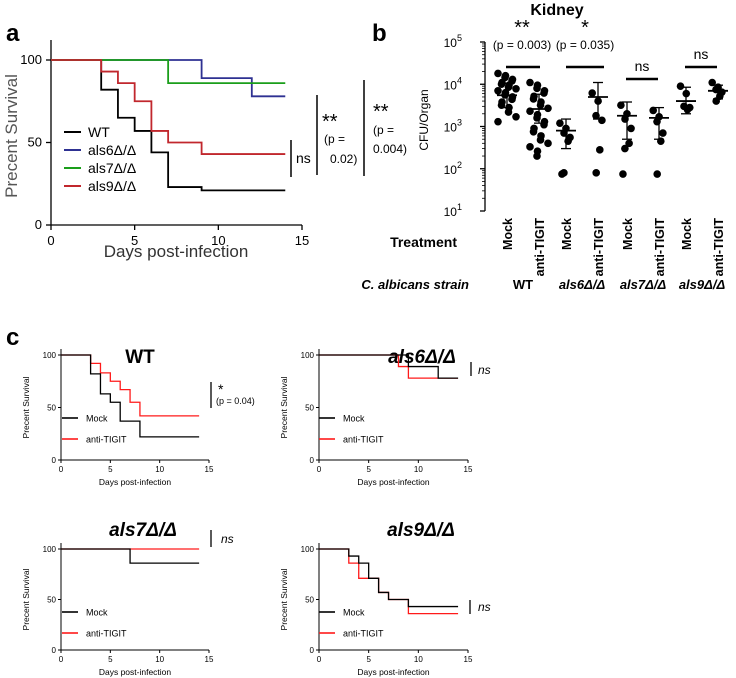 This screenshot has width=736, height=678. What do you see at coordinates (523, 284) in the screenshot?
I see `strain-label: WT` at bounding box center [523, 284].